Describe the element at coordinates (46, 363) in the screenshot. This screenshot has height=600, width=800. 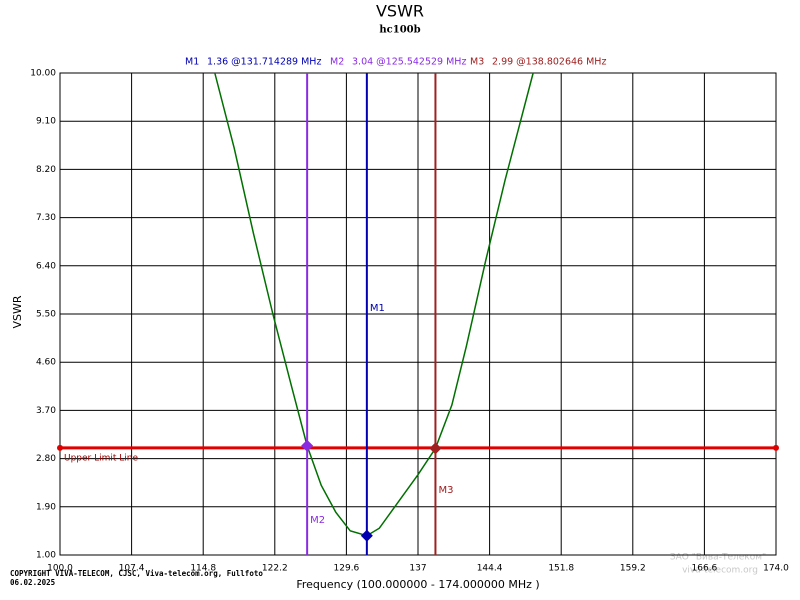
I see `y-tick-label: 4.60` at that location.